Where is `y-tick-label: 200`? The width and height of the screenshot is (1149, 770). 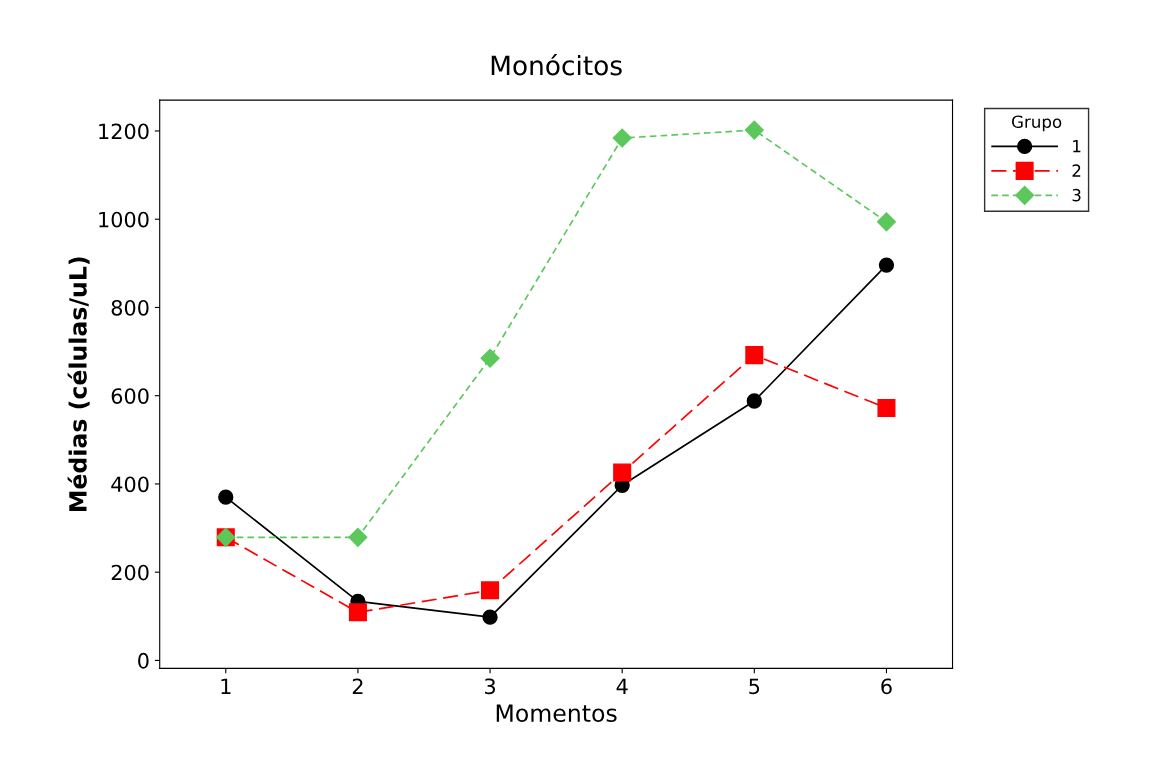 y-tick-label: 200 is located at coordinates (130, 572).